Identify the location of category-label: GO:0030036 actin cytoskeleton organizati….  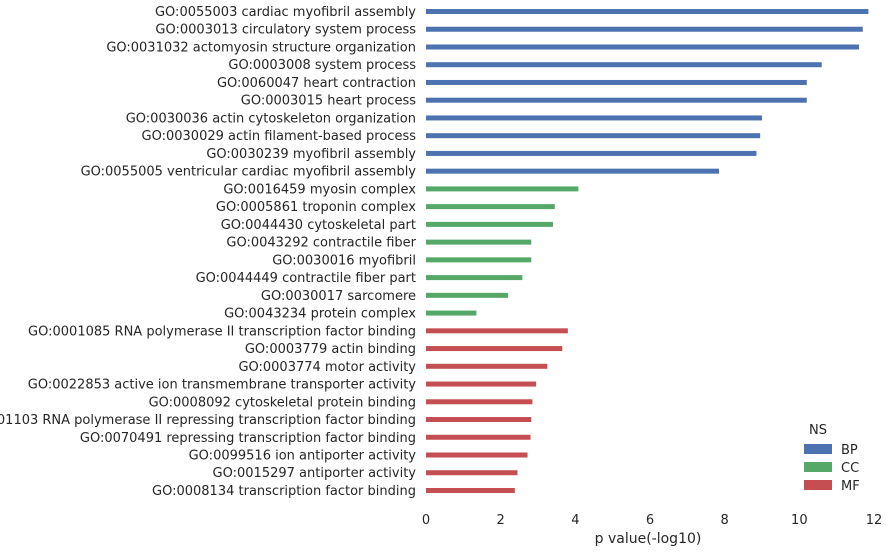
(271, 118).